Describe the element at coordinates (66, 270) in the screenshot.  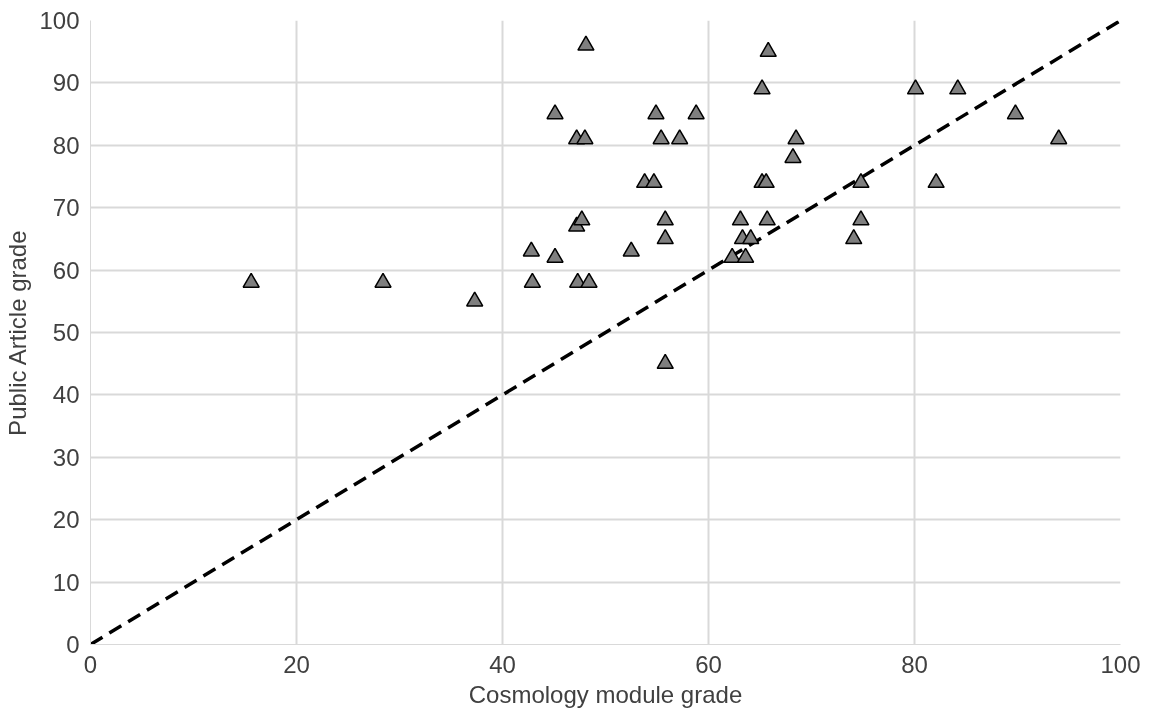
I see `y-tick-label: 60` at that location.